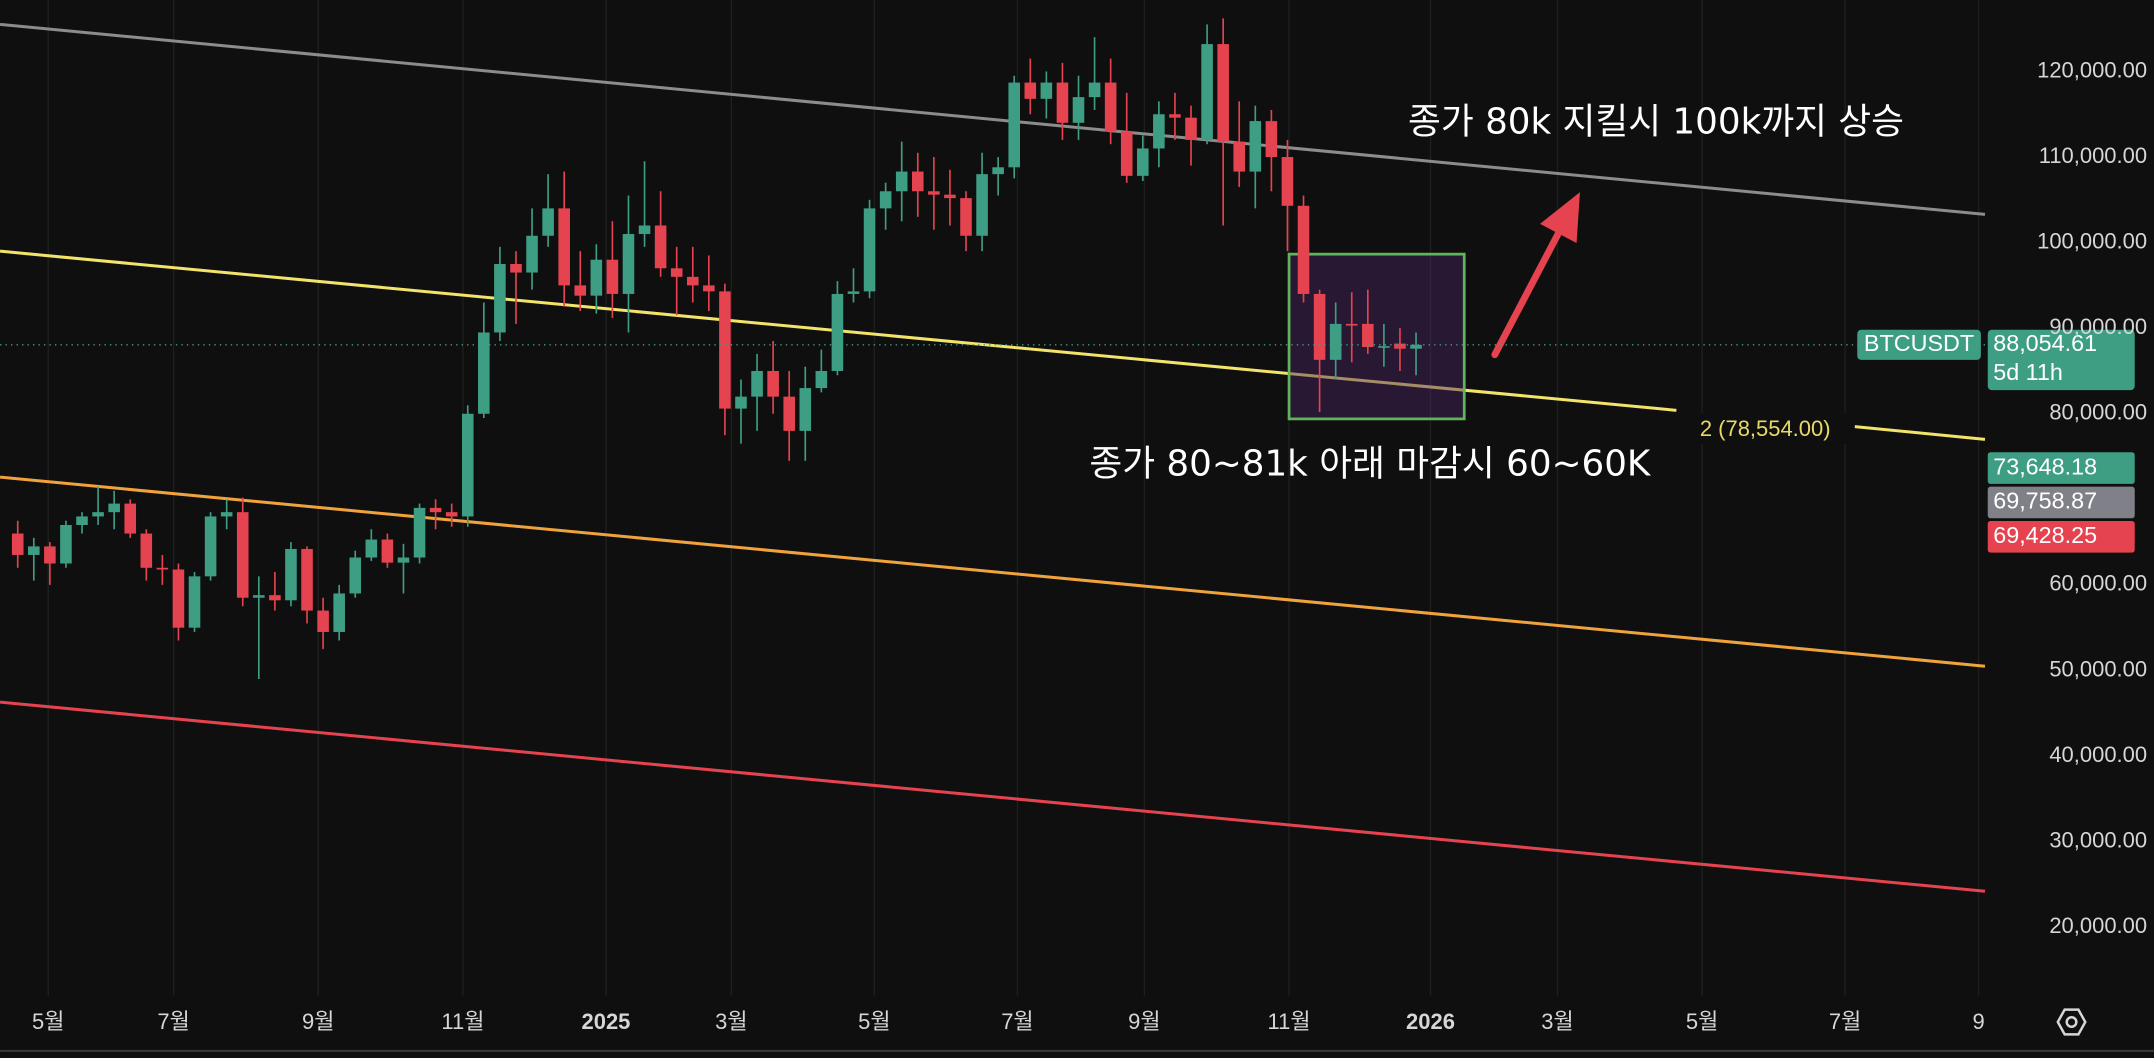  What do you see at coordinates (2045, 466) in the screenshot?
I see `price-label: 73,648.18` at bounding box center [2045, 466].